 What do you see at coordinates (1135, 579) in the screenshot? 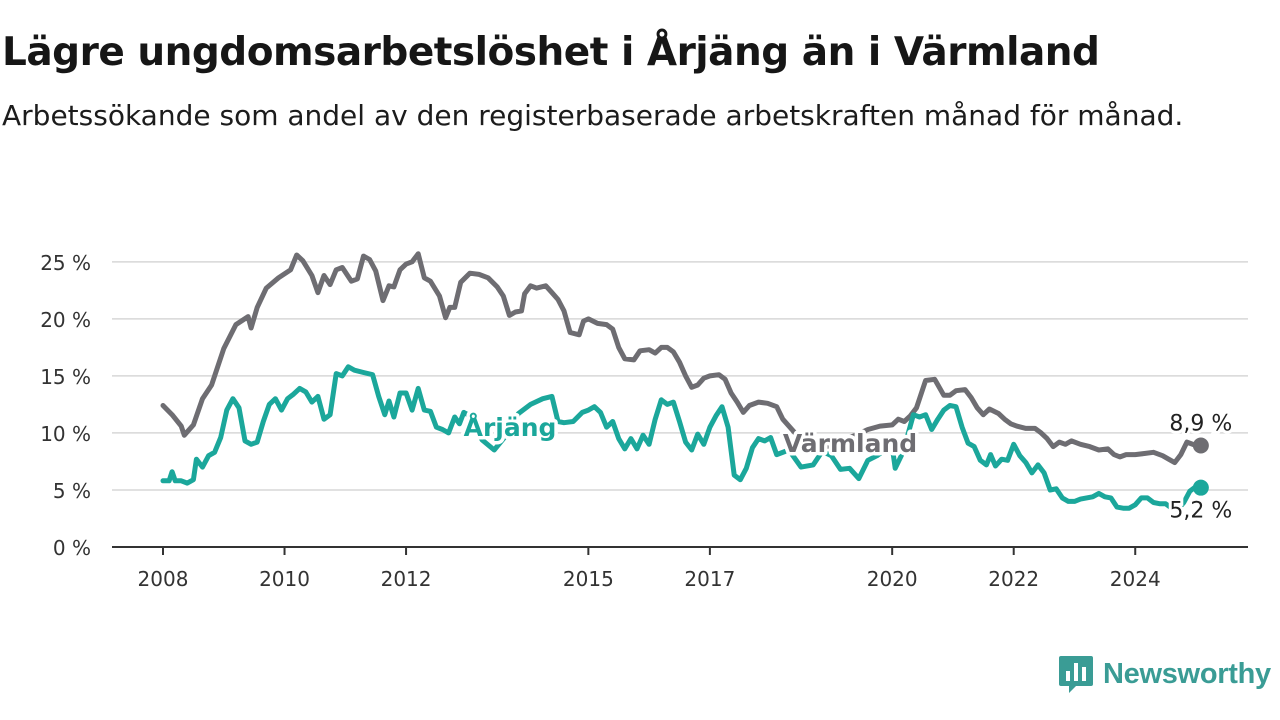
I see `x-tick-label: 2024` at bounding box center [1135, 579].